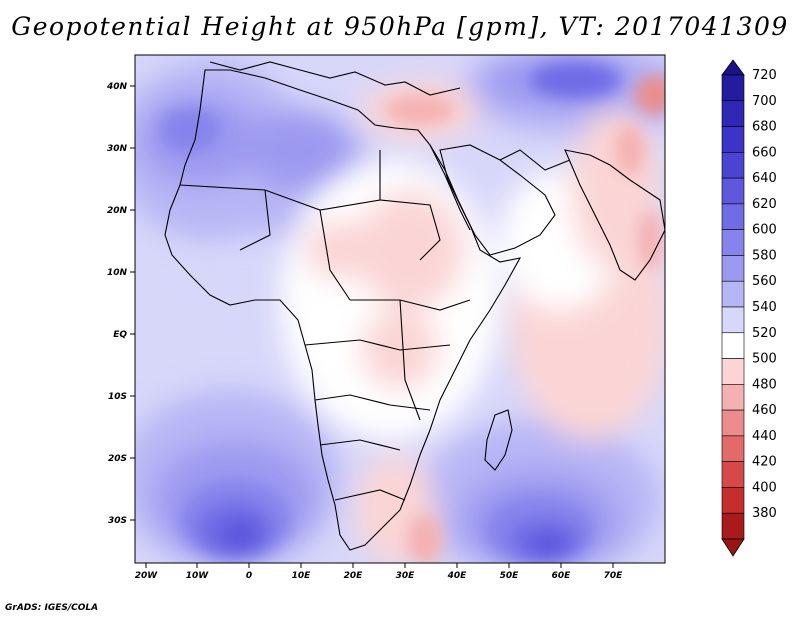 The image size is (800, 622). I want to click on colorbar-label: 380, so click(764, 513).